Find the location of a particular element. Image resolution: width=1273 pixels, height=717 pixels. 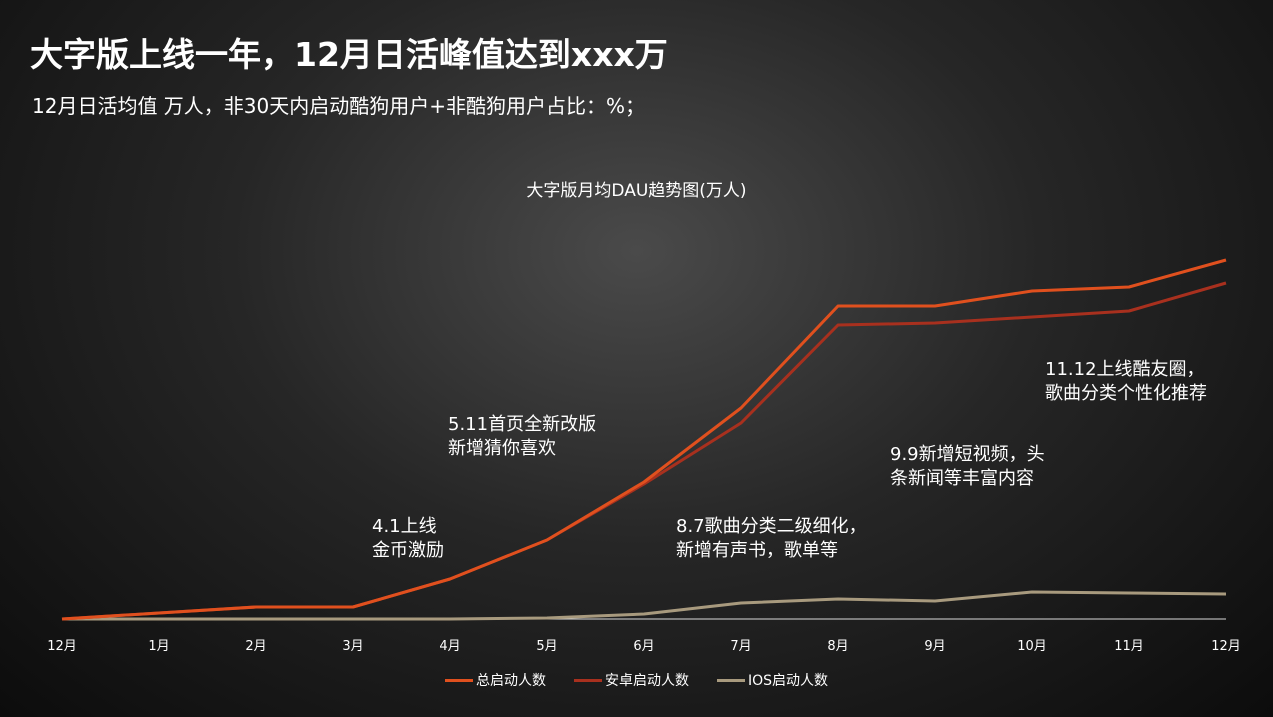

legend-item-total: 总启动人数 is located at coordinates (495, 680).